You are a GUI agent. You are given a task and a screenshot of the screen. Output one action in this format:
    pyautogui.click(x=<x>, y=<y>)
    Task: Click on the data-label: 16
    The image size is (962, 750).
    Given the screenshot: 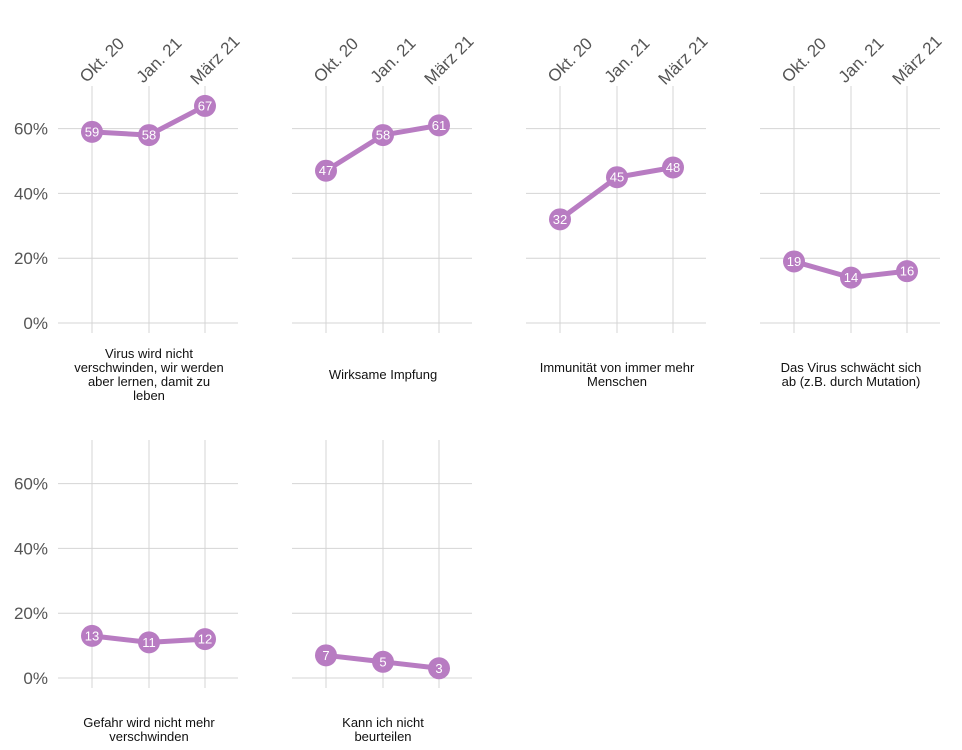 What is the action you would take?
    pyautogui.click(x=907, y=271)
    